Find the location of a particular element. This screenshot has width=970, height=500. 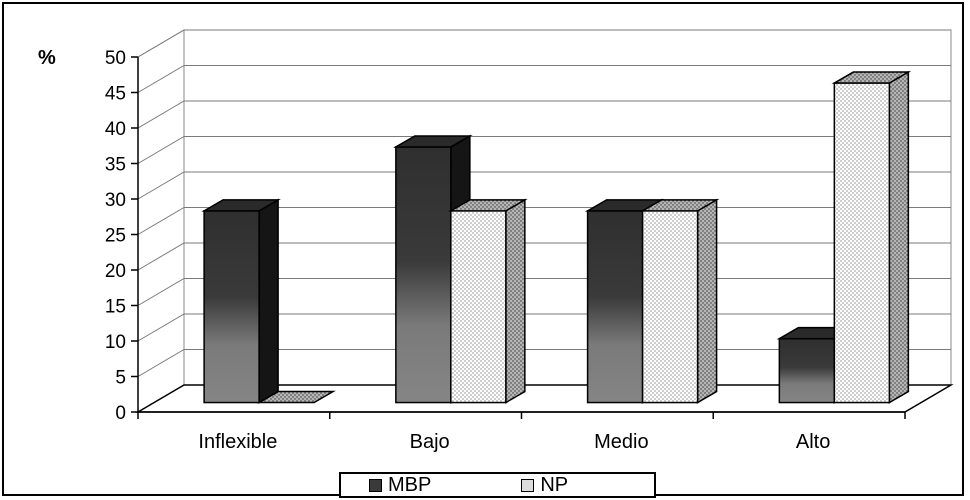

y-tick-label: 50 is located at coordinates (115, 58).